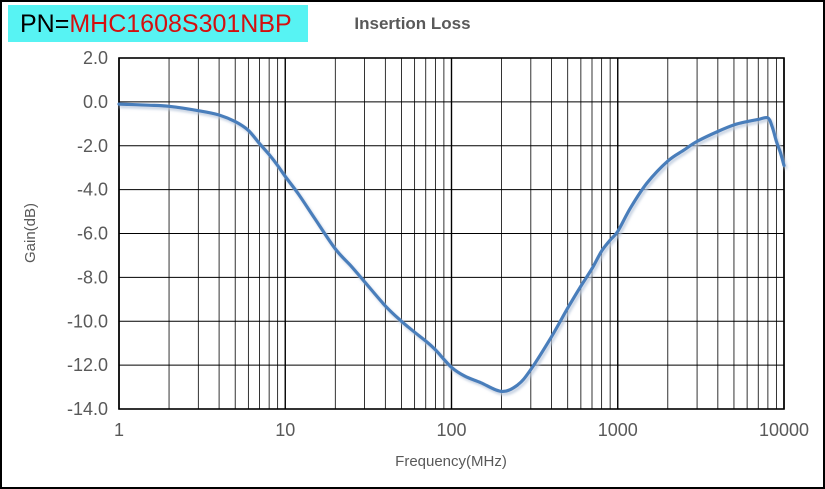 This screenshot has height=489, width=825. What do you see at coordinates (87, 321) in the screenshot?
I see `y-tick-label: -10.0` at bounding box center [87, 321].